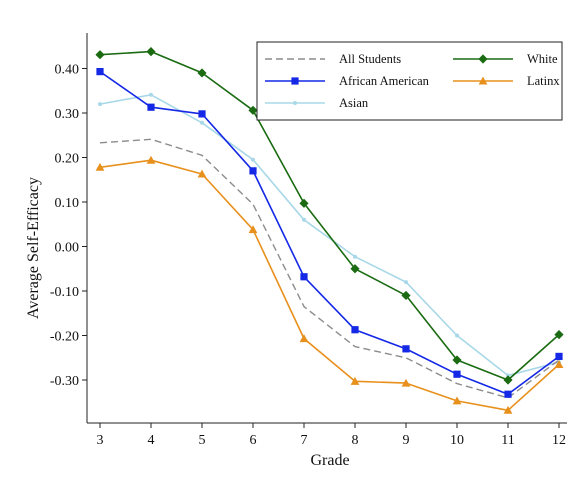  What do you see at coordinates (67, 248) in the screenshot?
I see `y-tick-label: 0.00` at bounding box center [67, 248].